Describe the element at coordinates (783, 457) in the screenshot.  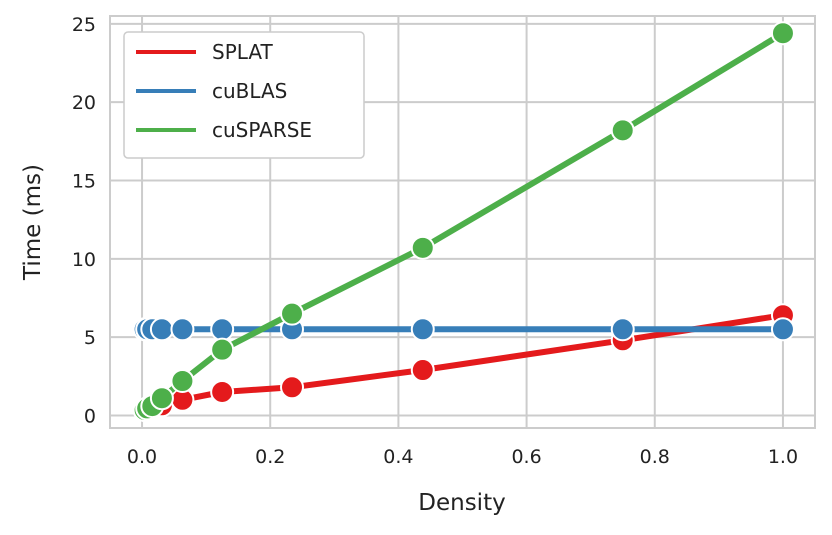
I see `x-tick-label: 1.0` at that location.